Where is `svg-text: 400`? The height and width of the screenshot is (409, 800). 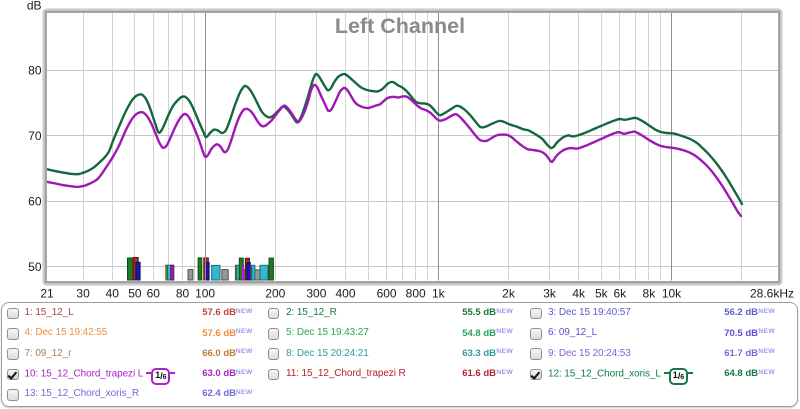
svg-text: 400 is located at coordinates (345, 294).